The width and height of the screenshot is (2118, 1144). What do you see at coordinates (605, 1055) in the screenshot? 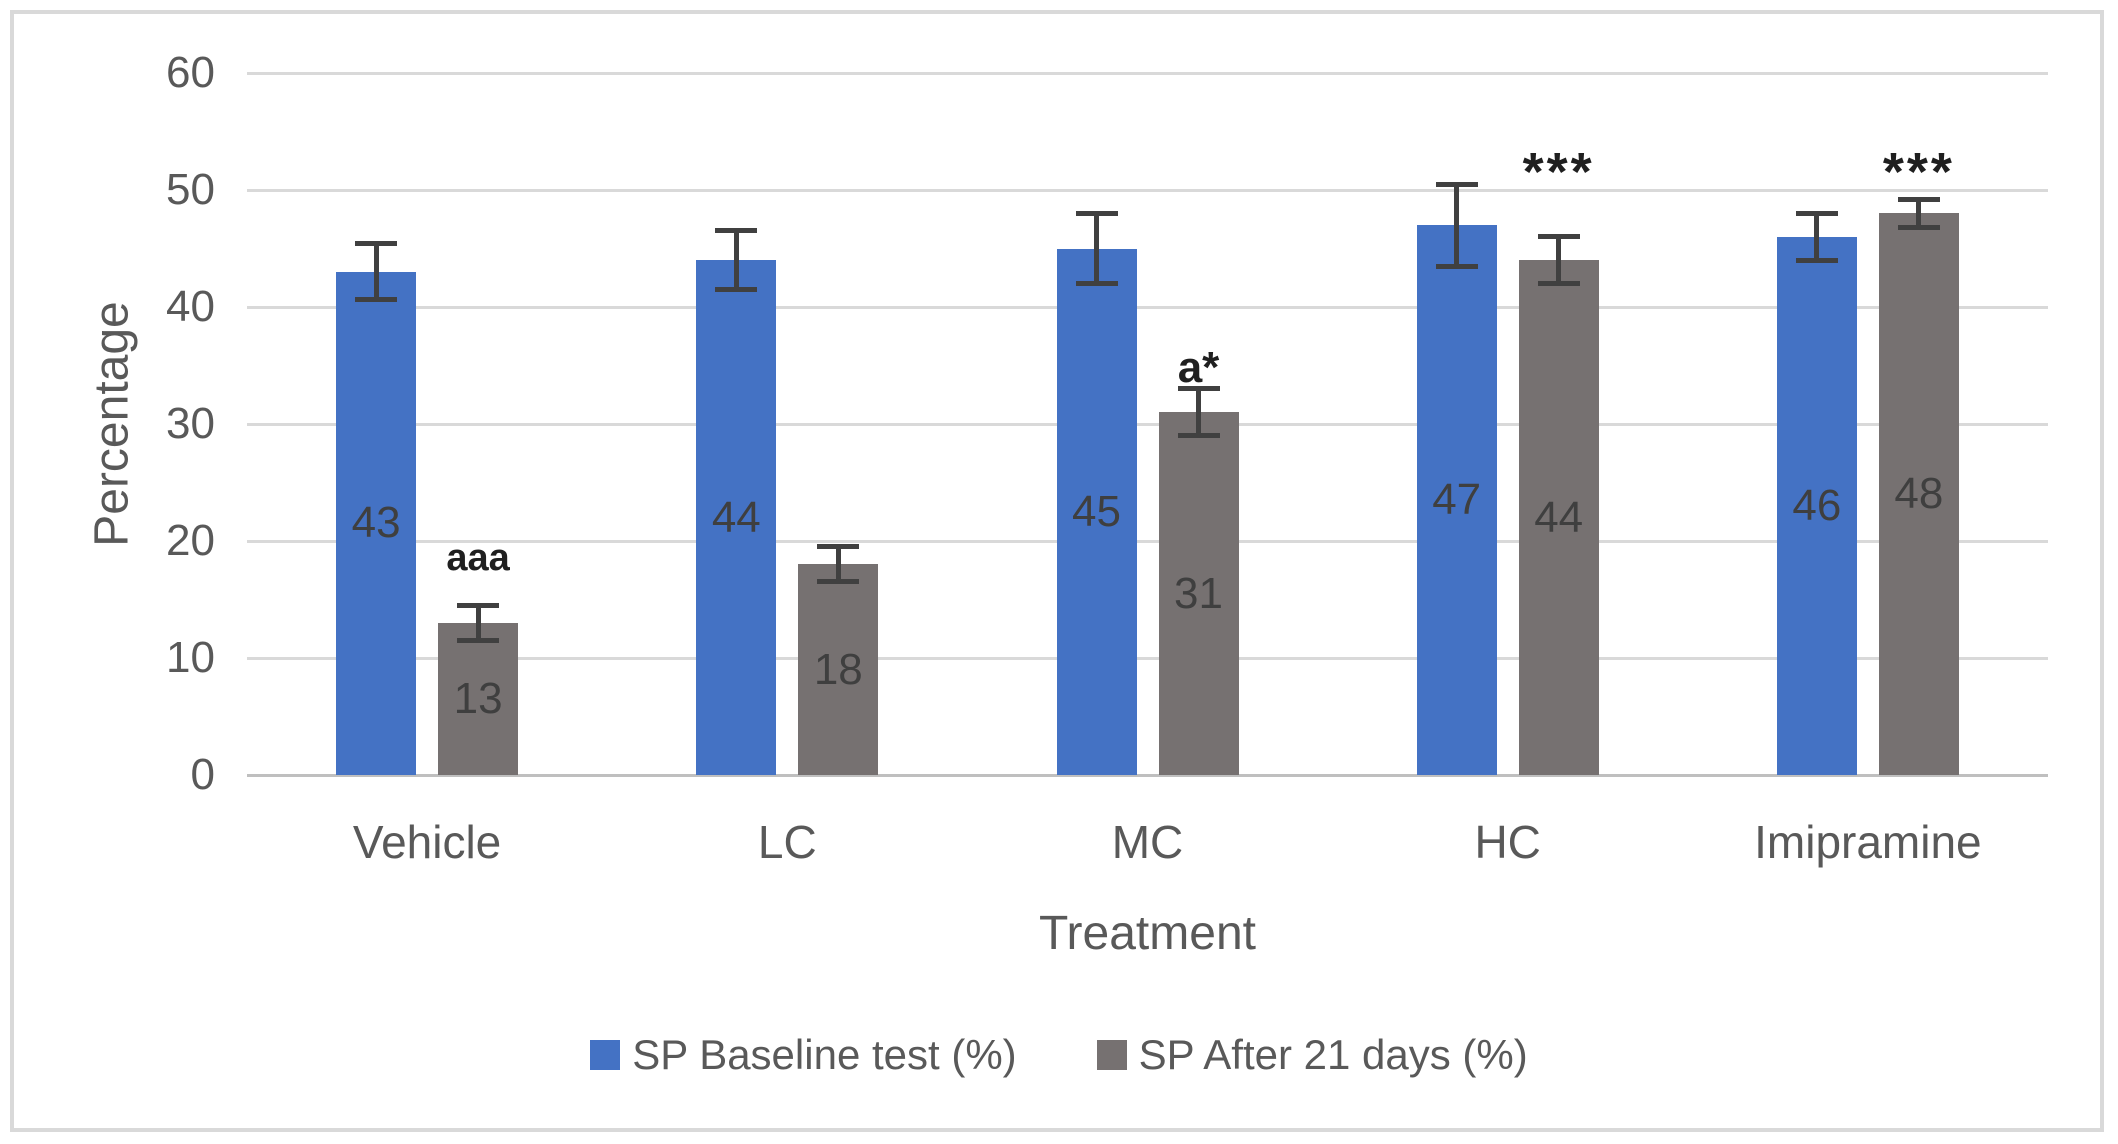
I see `legend-swatch-baseline-icon` at bounding box center [605, 1055].